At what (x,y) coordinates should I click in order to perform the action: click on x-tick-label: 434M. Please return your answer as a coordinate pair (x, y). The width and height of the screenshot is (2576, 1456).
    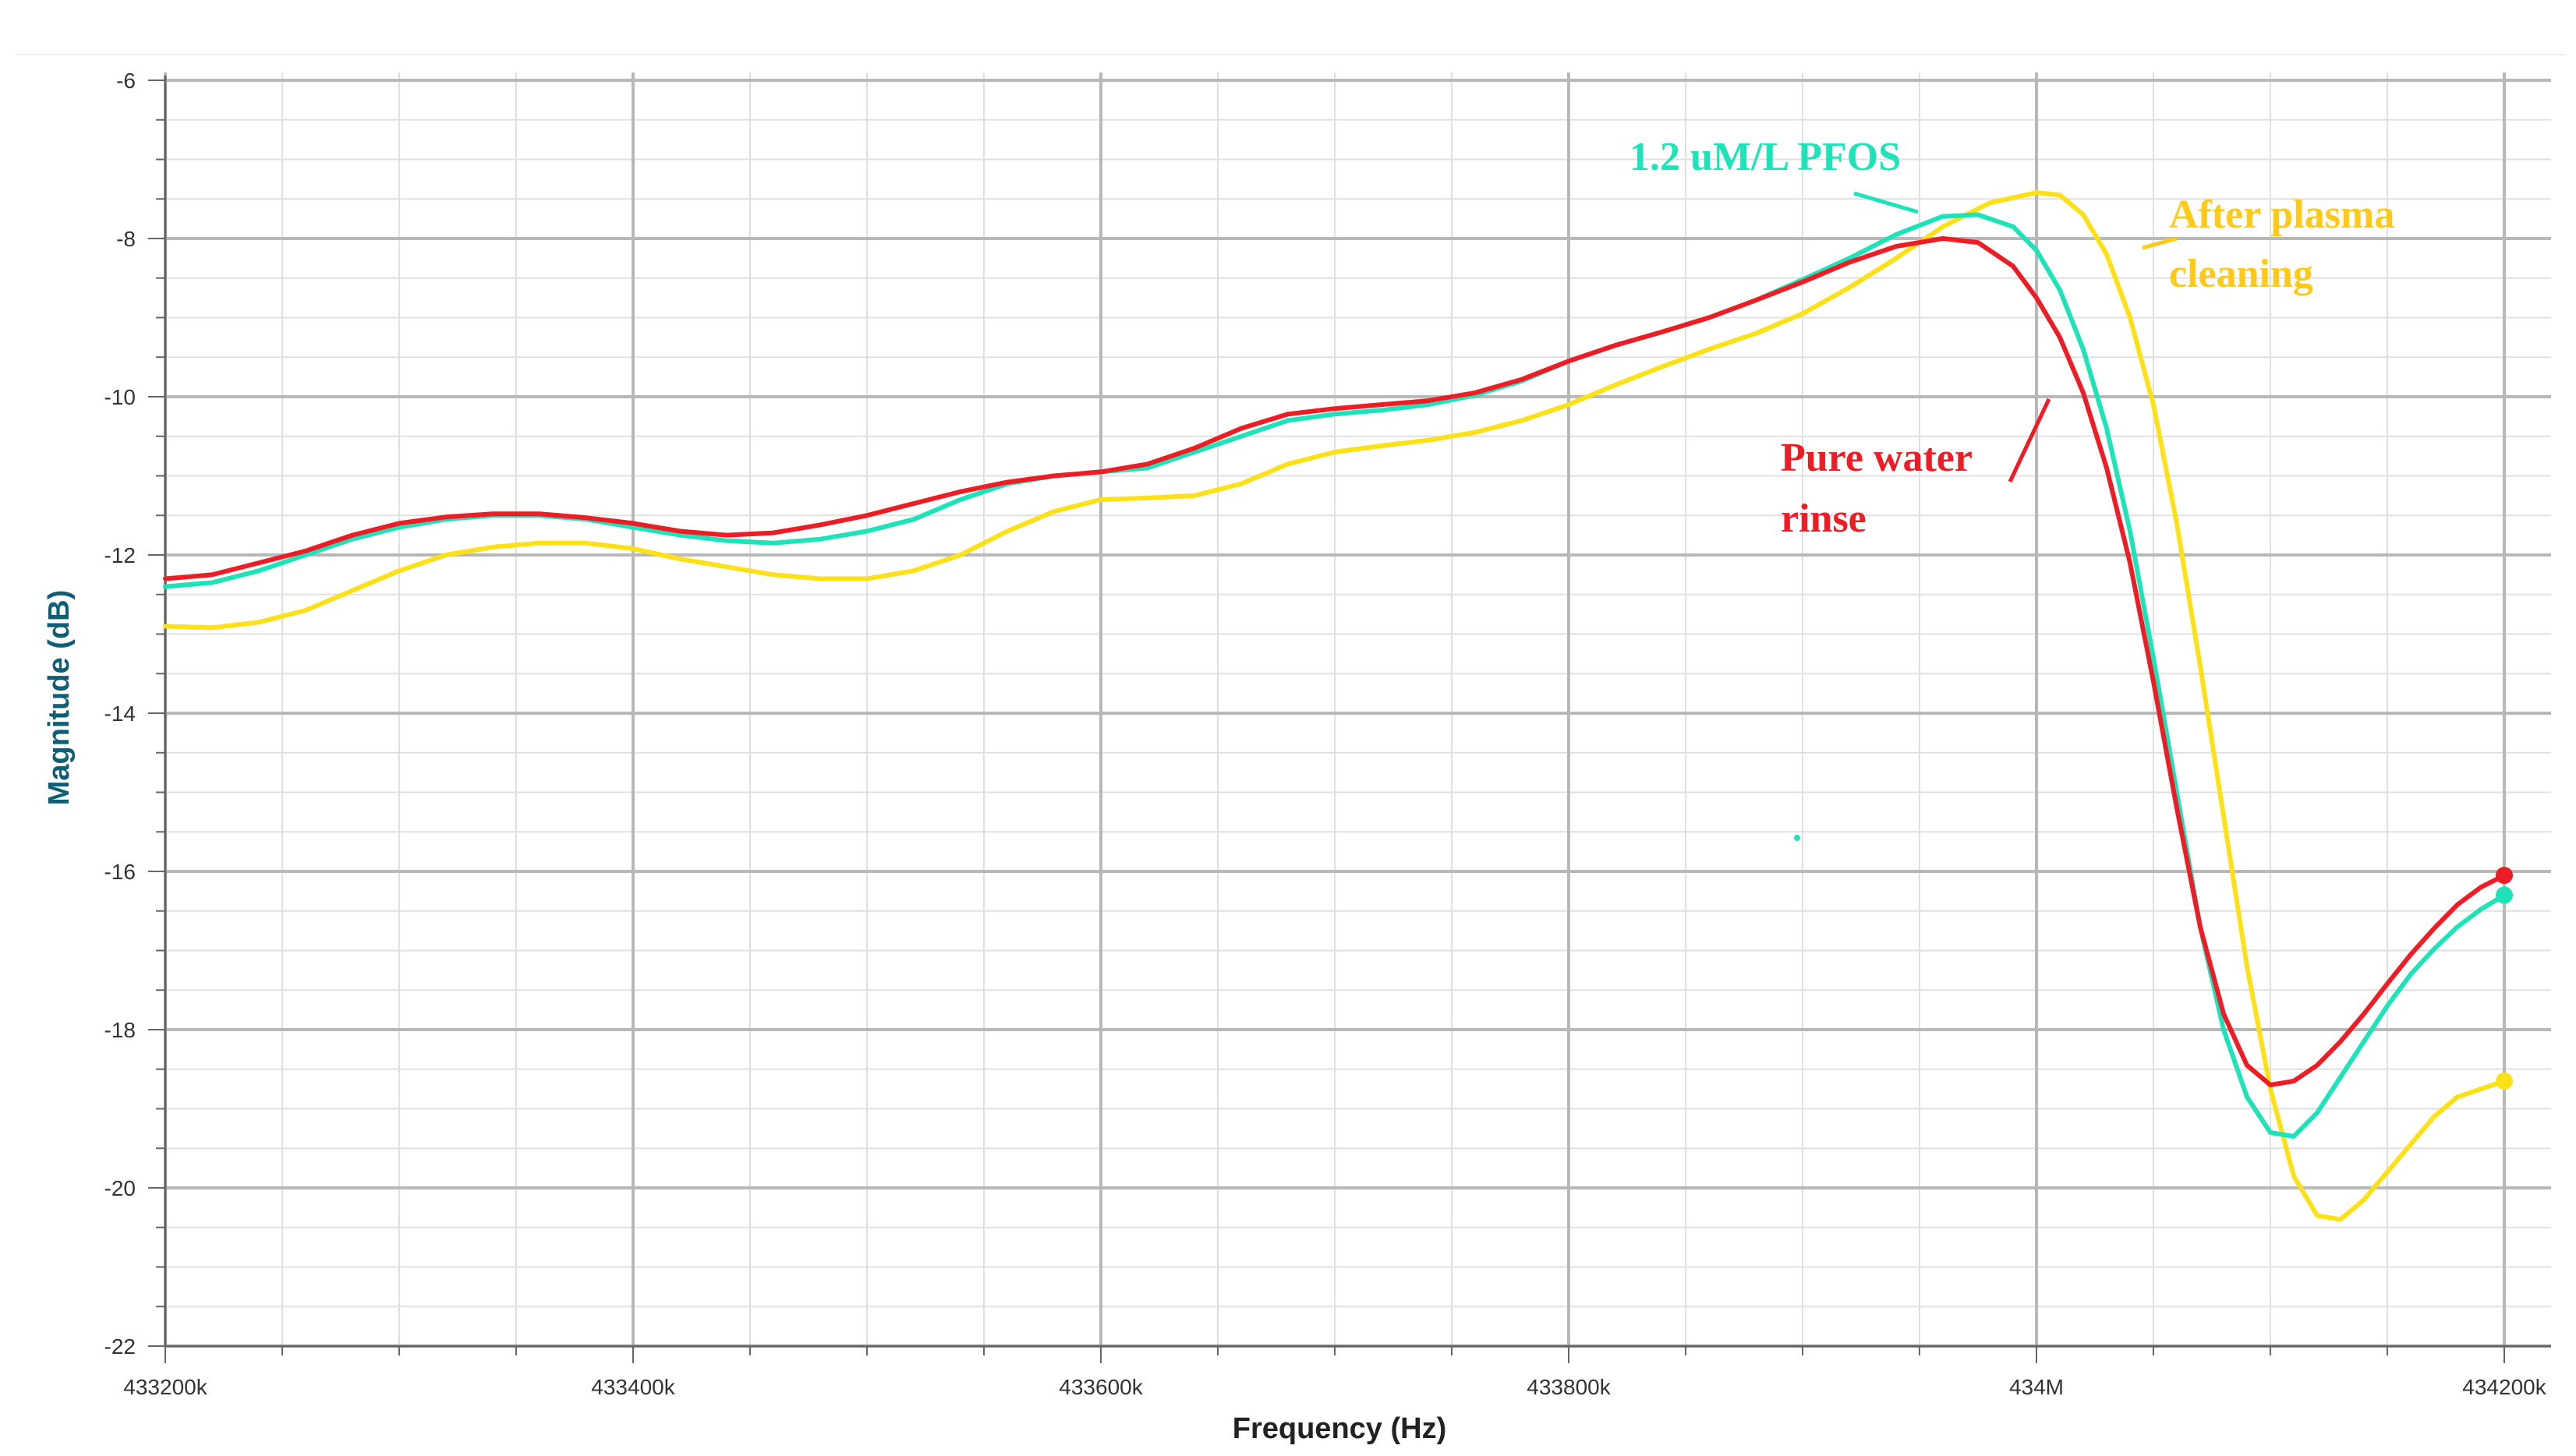
    Looking at the image, I should click on (2036, 1387).